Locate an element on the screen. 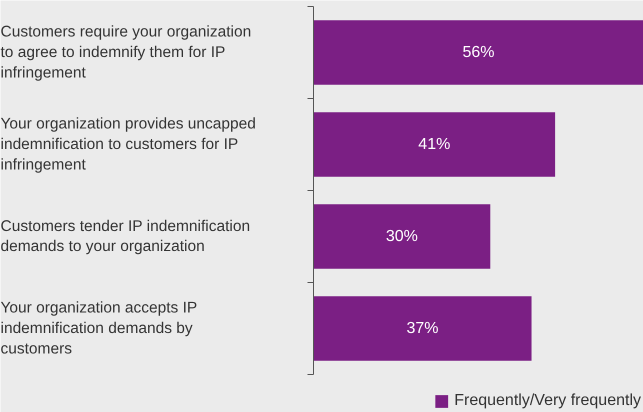 The image size is (643, 412). legend-label: Frequently/Very frequently is located at coordinates (547, 401).